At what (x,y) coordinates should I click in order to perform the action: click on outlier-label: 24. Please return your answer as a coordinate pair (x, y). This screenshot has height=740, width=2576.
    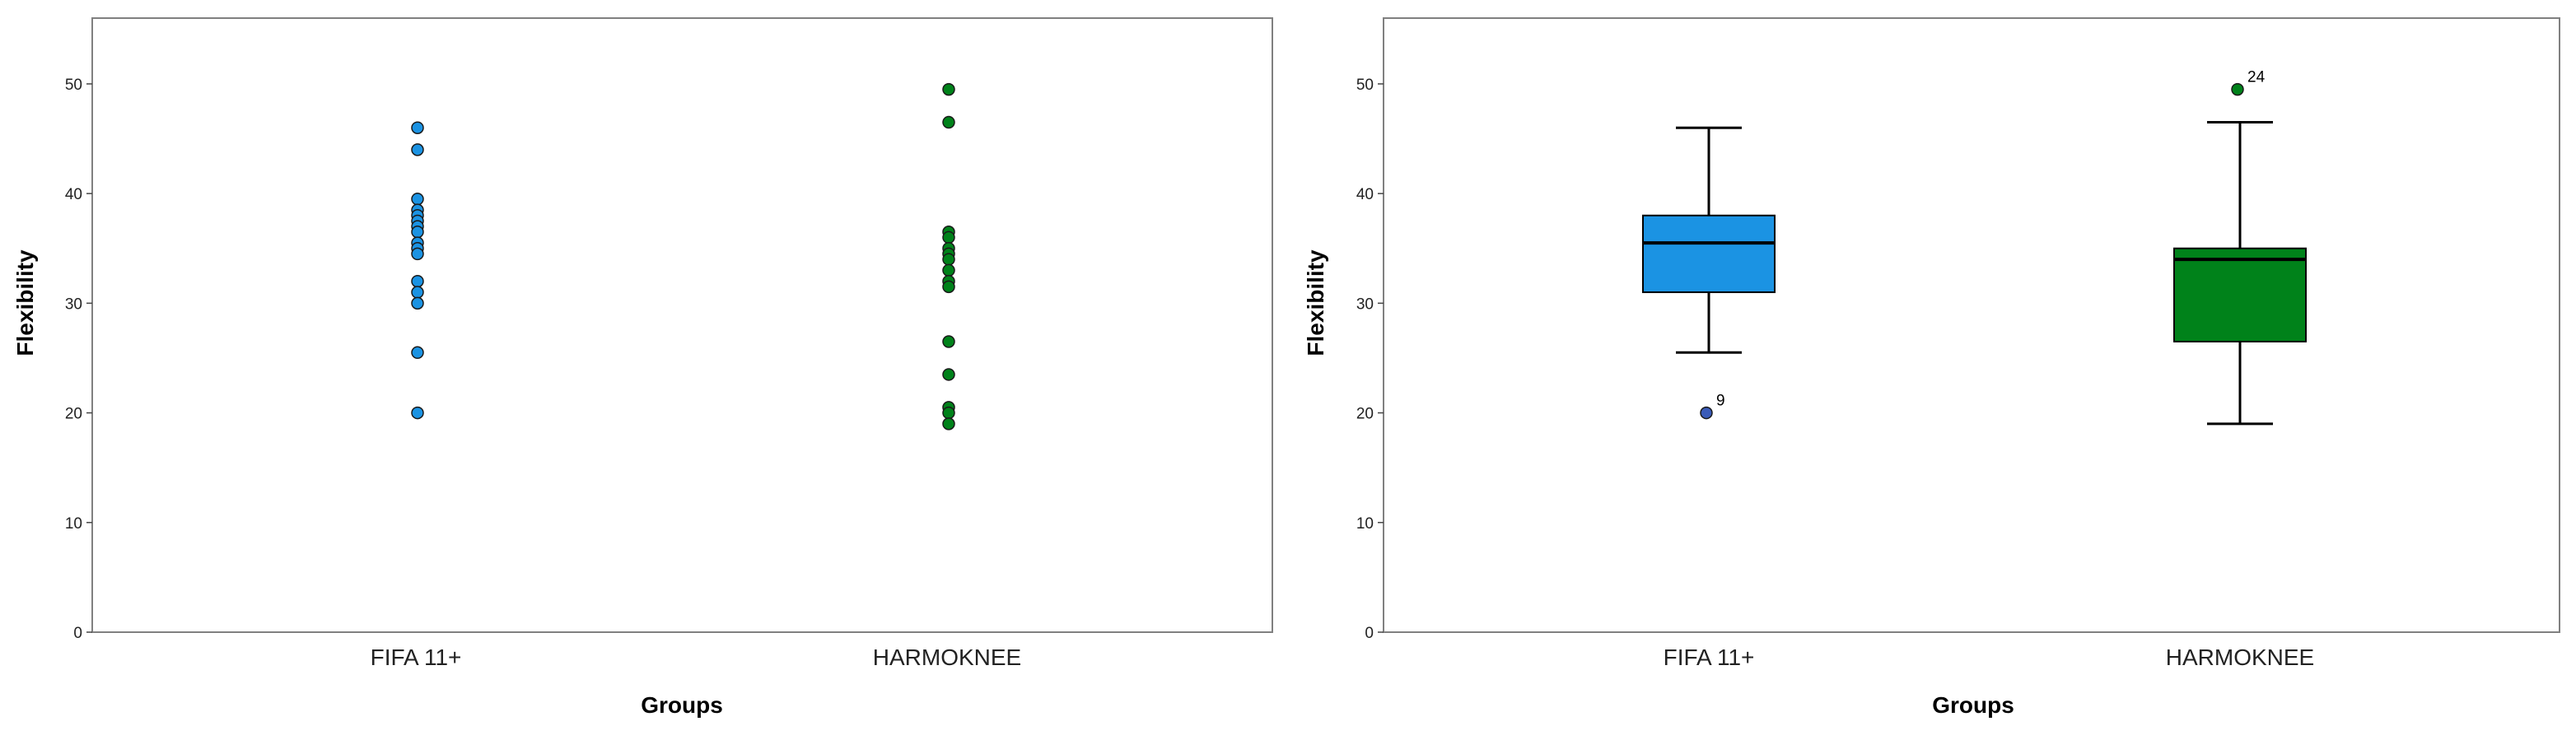
    Looking at the image, I should click on (2256, 77).